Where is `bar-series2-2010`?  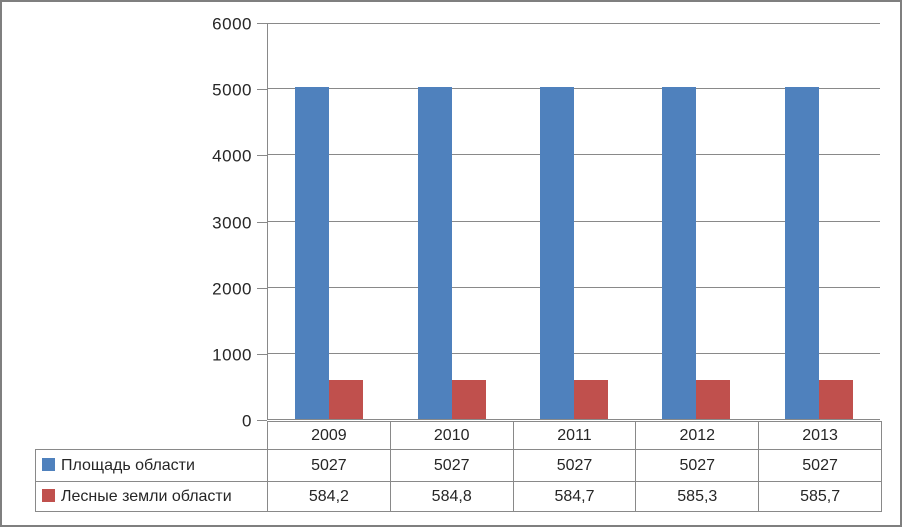
bar-series2-2010 is located at coordinates (468, 399).